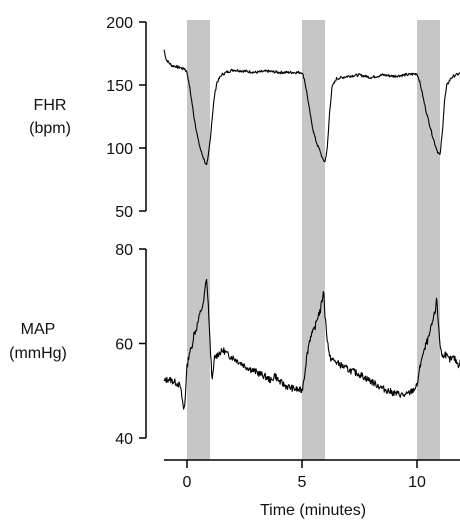 The width and height of the screenshot is (460, 521). What do you see at coordinates (38, 353) in the screenshot?
I see `map-y-label-line2: (mmHg)` at bounding box center [38, 353].